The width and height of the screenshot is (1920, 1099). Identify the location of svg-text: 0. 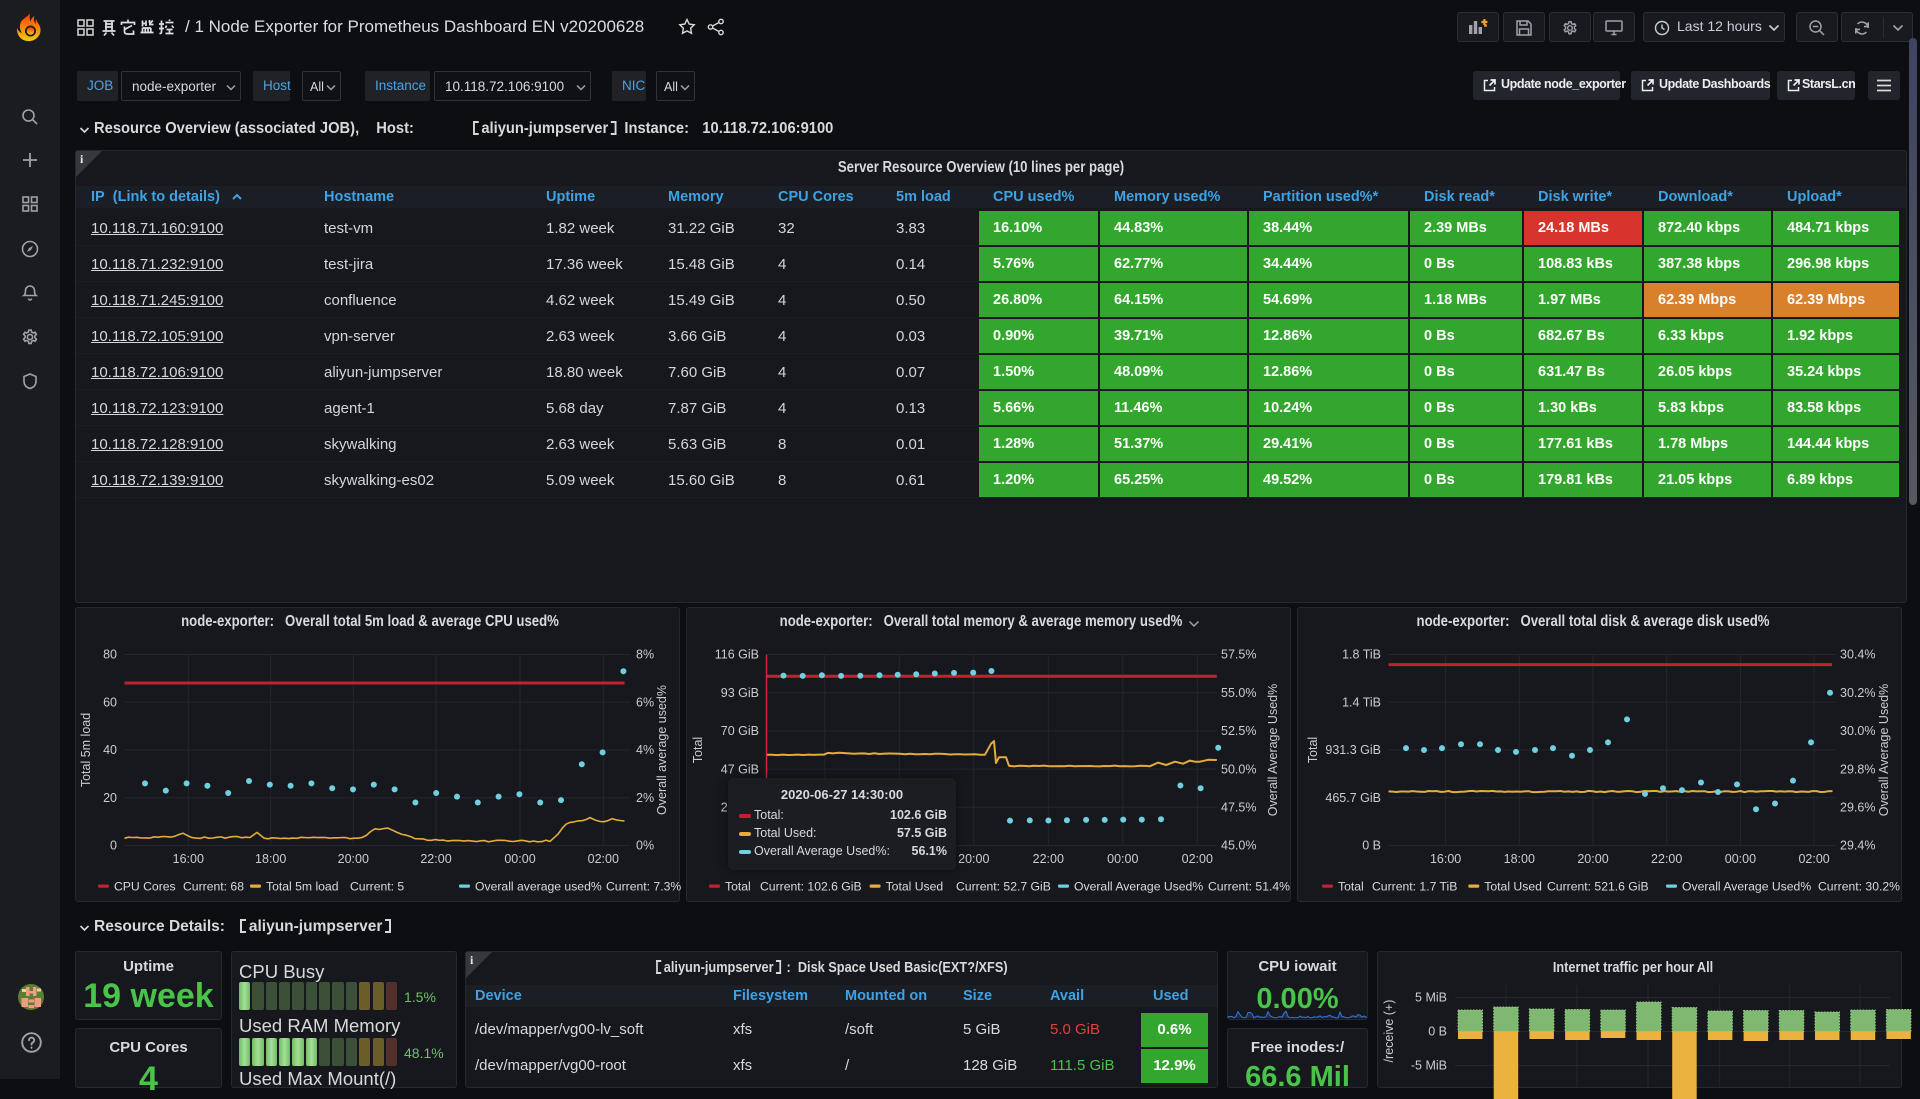
(113, 846).